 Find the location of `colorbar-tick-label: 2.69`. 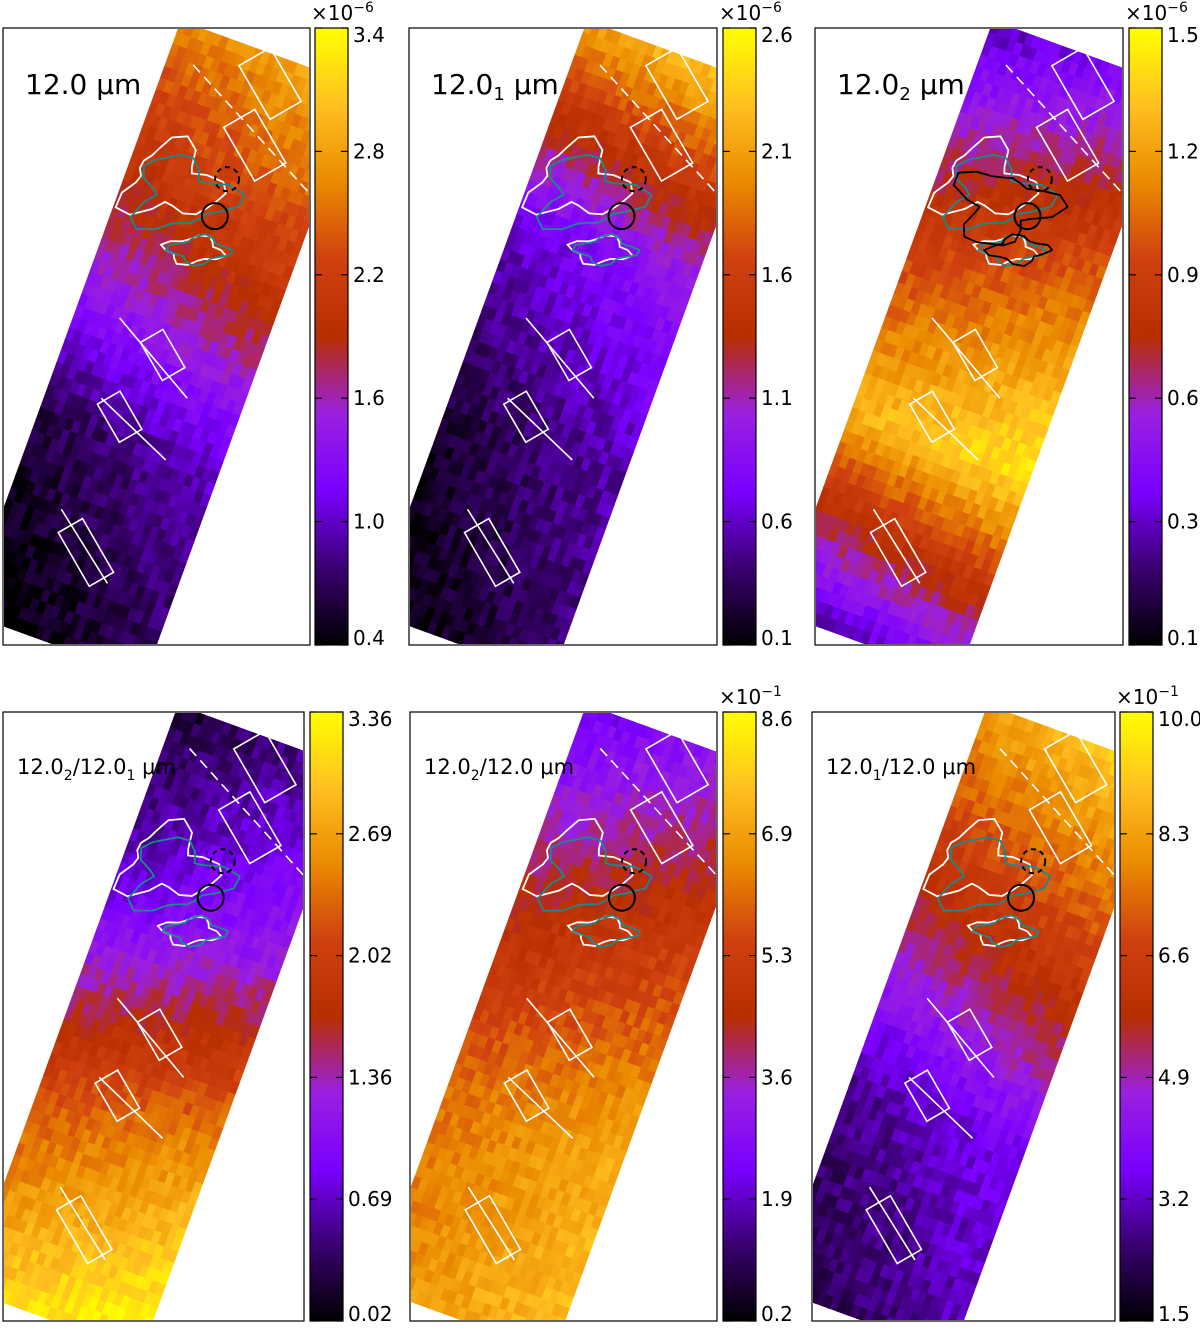

colorbar-tick-label: 2.69 is located at coordinates (370, 834).